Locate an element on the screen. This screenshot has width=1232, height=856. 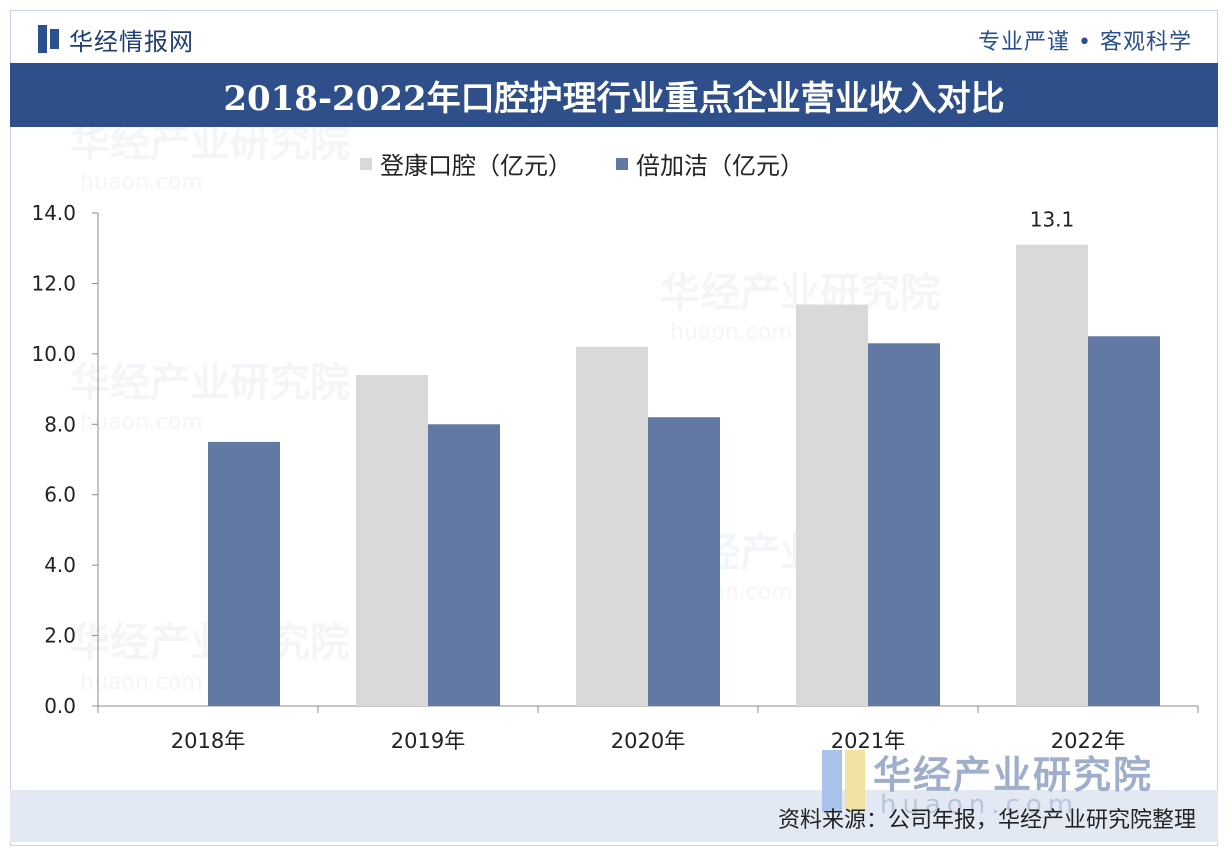
legend-item-series-1: 登康口腔（亿元） is located at coordinates (466, 163).